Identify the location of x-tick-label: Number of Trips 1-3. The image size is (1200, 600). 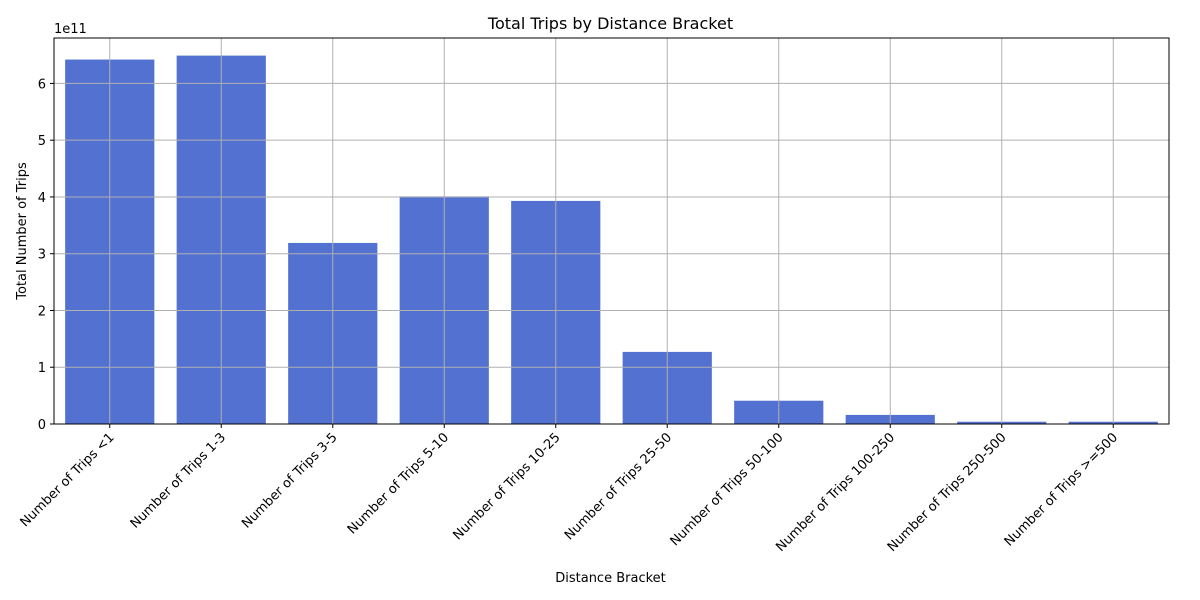
(178, 480).